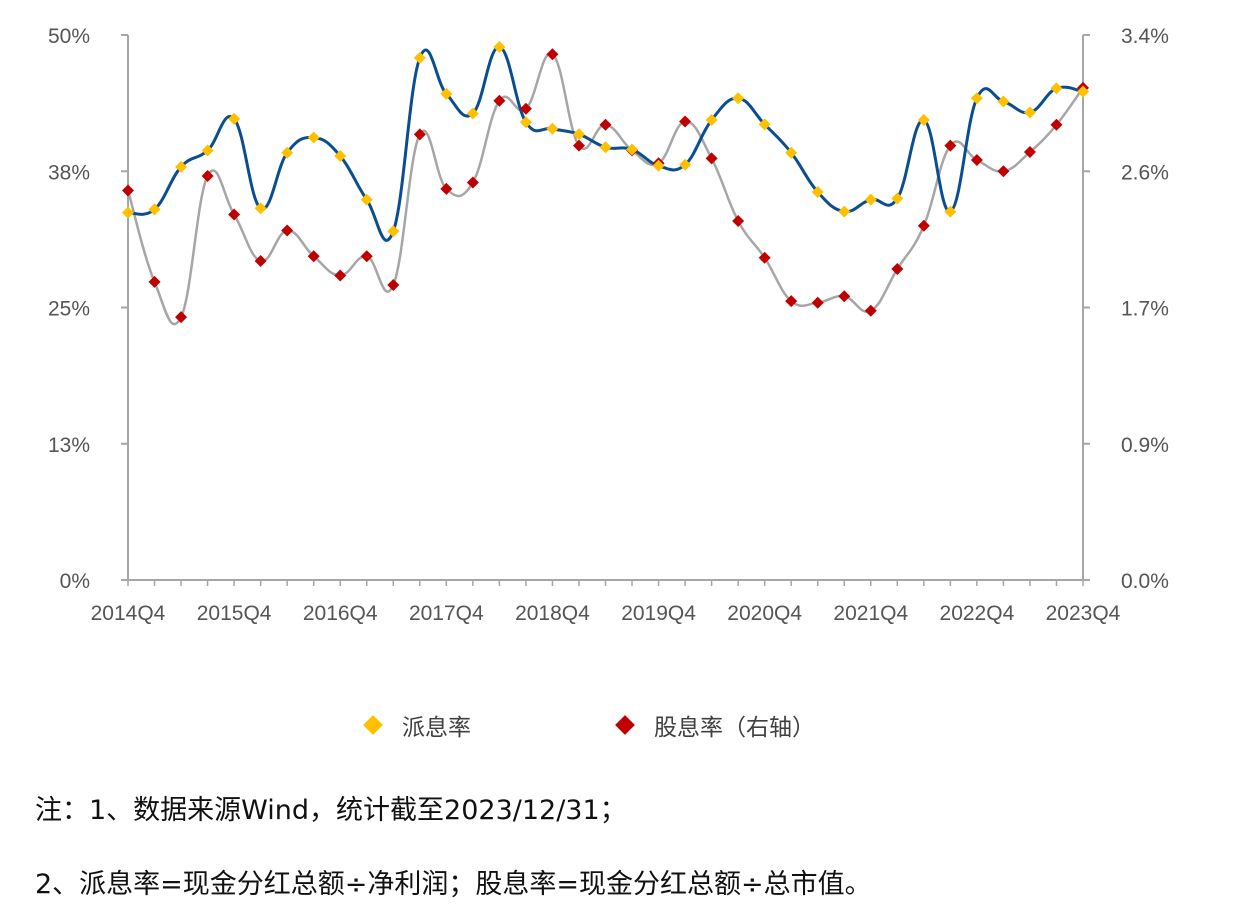 The width and height of the screenshot is (1238, 913). What do you see at coordinates (1145, 445) in the screenshot?
I see `y-tick-label-right: 0.9%` at bounding box center [1145, 445].